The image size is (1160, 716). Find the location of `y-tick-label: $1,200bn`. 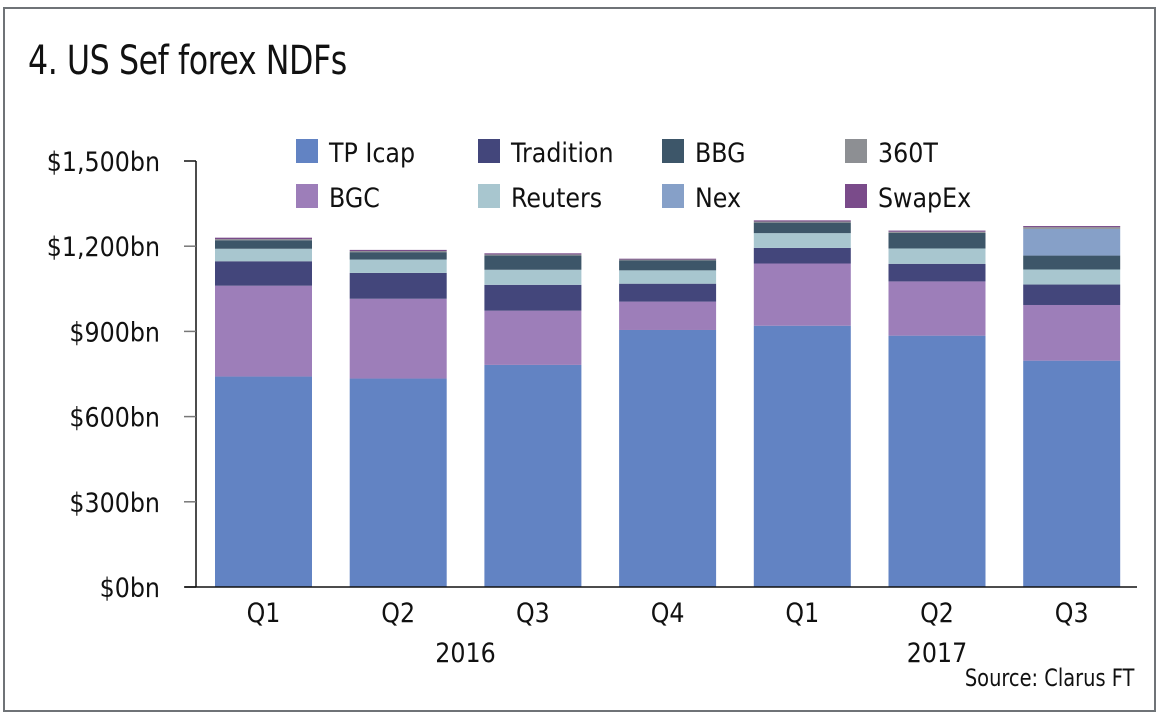

y-tick-label: $1,200bn is located at coordinates (103, 247).